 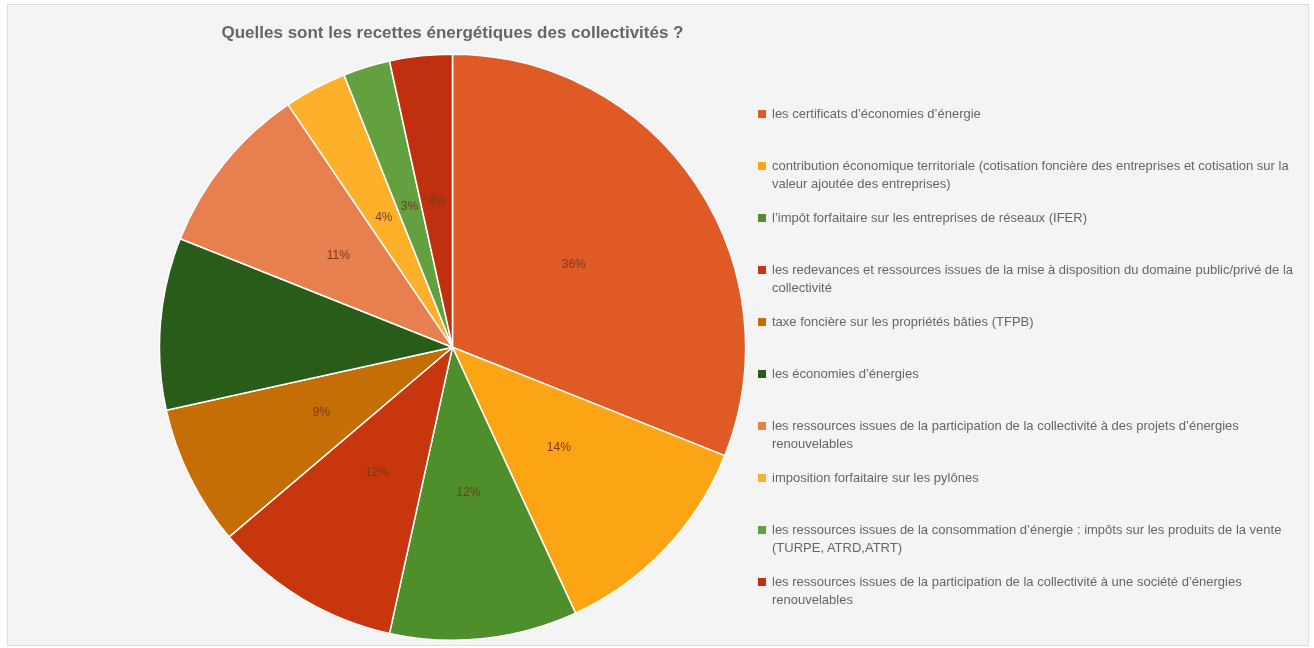 I want to click on legend-label: imposition forfaitaire sur les pylônes, so click(x=875, y=478).